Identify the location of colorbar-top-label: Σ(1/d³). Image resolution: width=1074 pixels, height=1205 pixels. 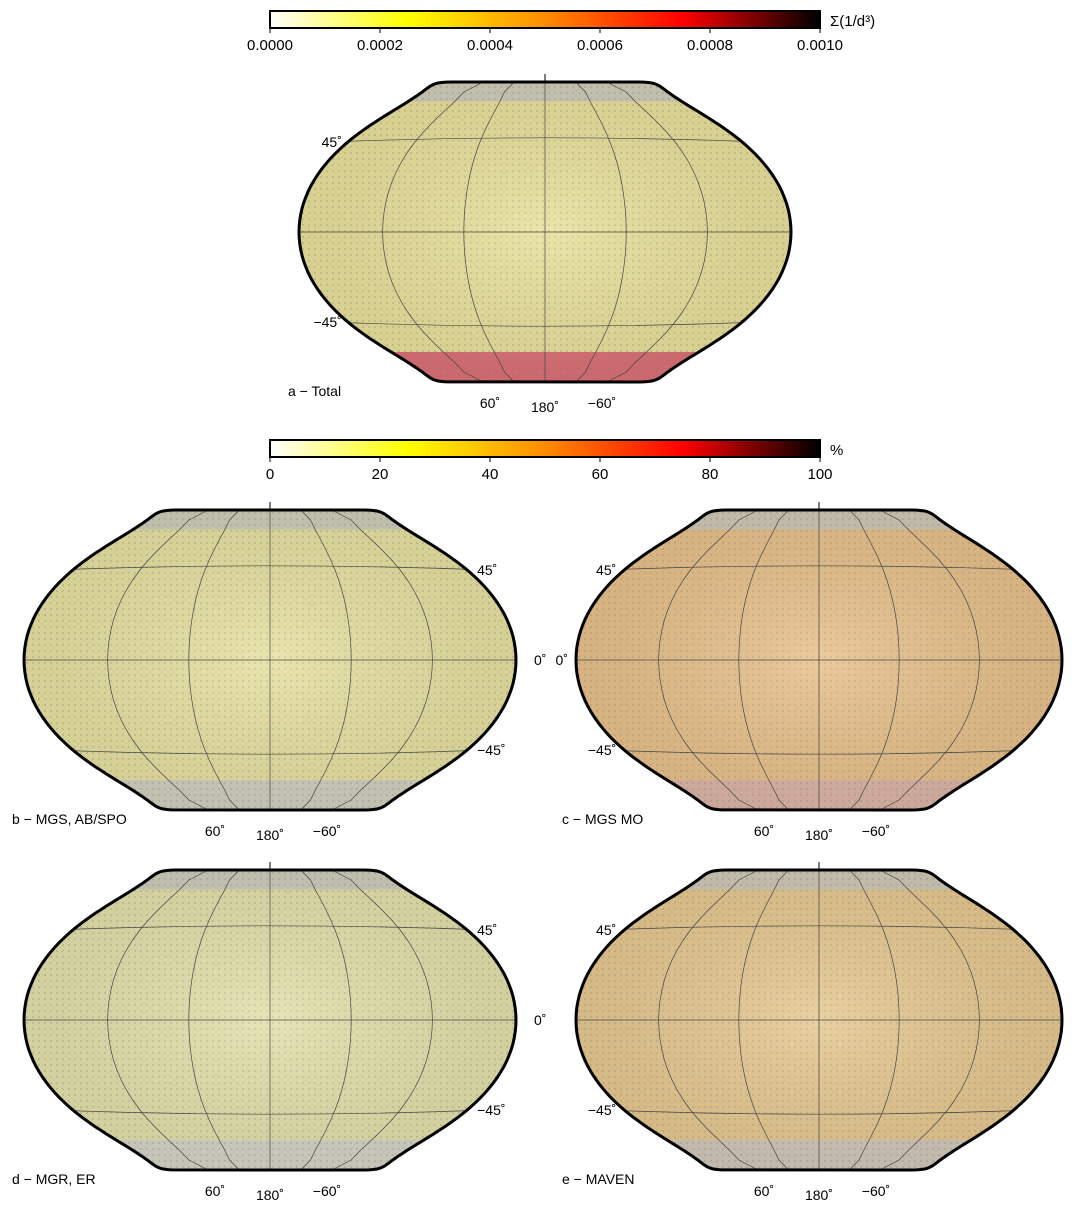
(852, 21).